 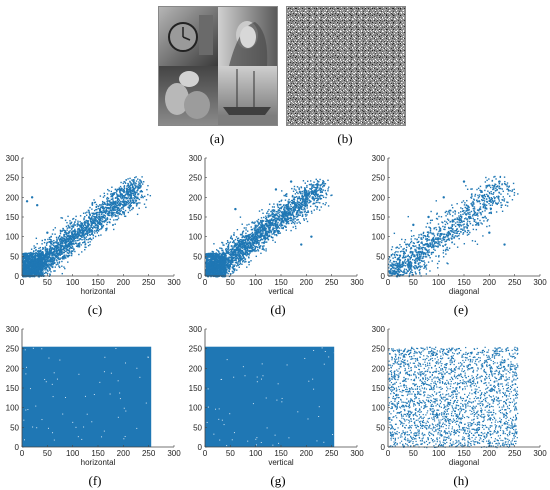 I want to click on collage-image, so click(x=218, y=66).